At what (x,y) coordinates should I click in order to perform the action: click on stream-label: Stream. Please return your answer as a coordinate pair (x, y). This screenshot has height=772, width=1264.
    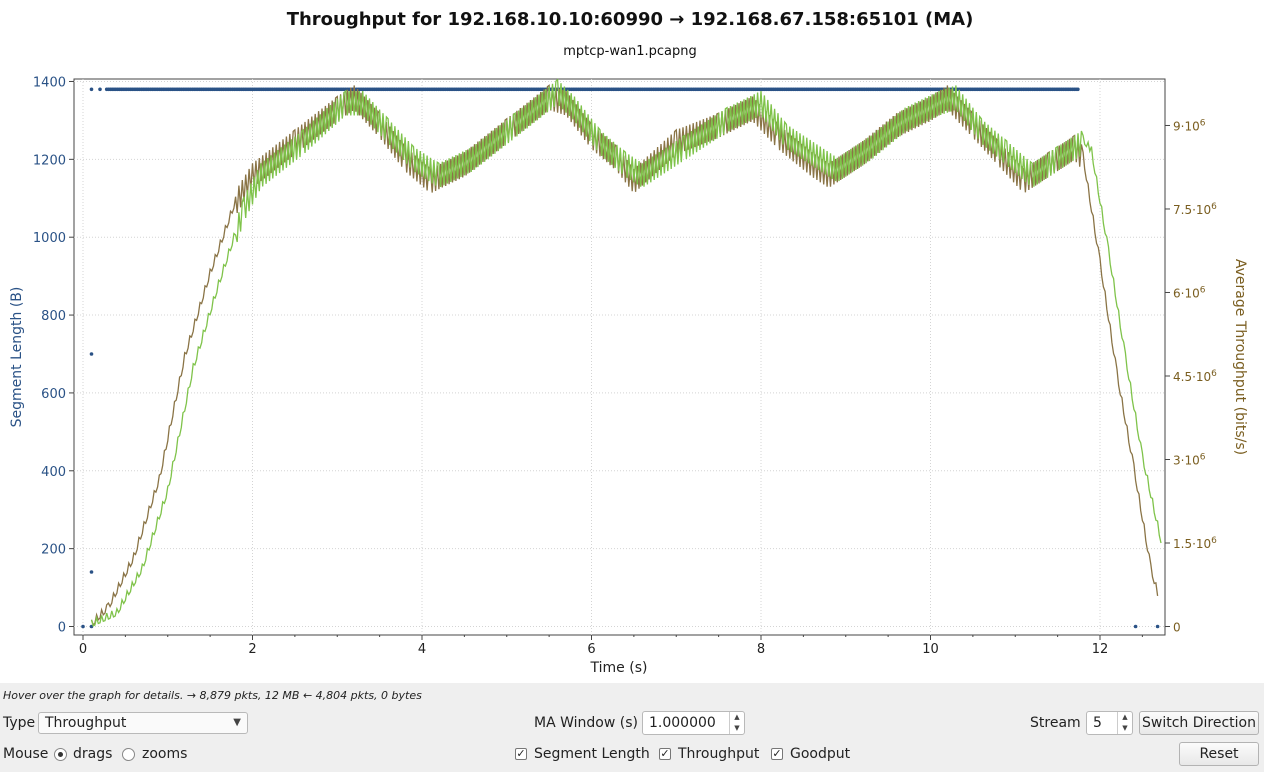
    Looking at the image, I should click on (1055, 723).